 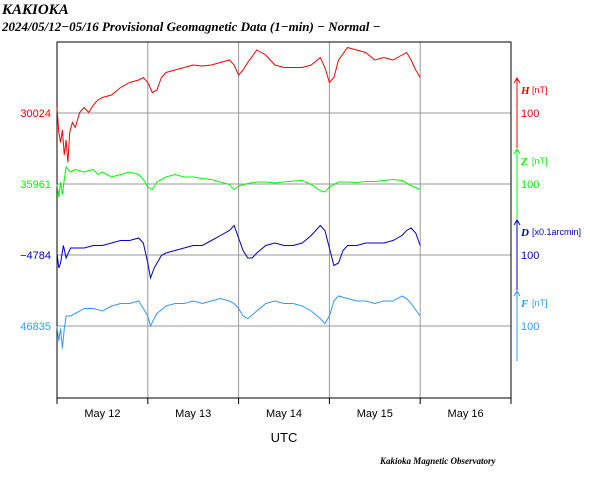 What do you see at coordinates (238, 322) in the screenshot?
I see `series-line-F` at bounding box center [238, 322].